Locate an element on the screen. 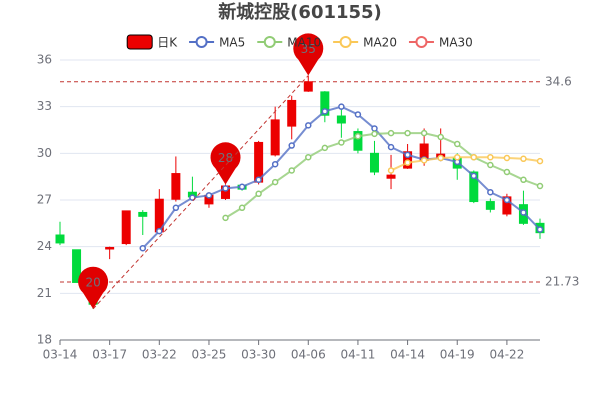  x-tick-label: 03-30 is located at coordinates (258, 355).